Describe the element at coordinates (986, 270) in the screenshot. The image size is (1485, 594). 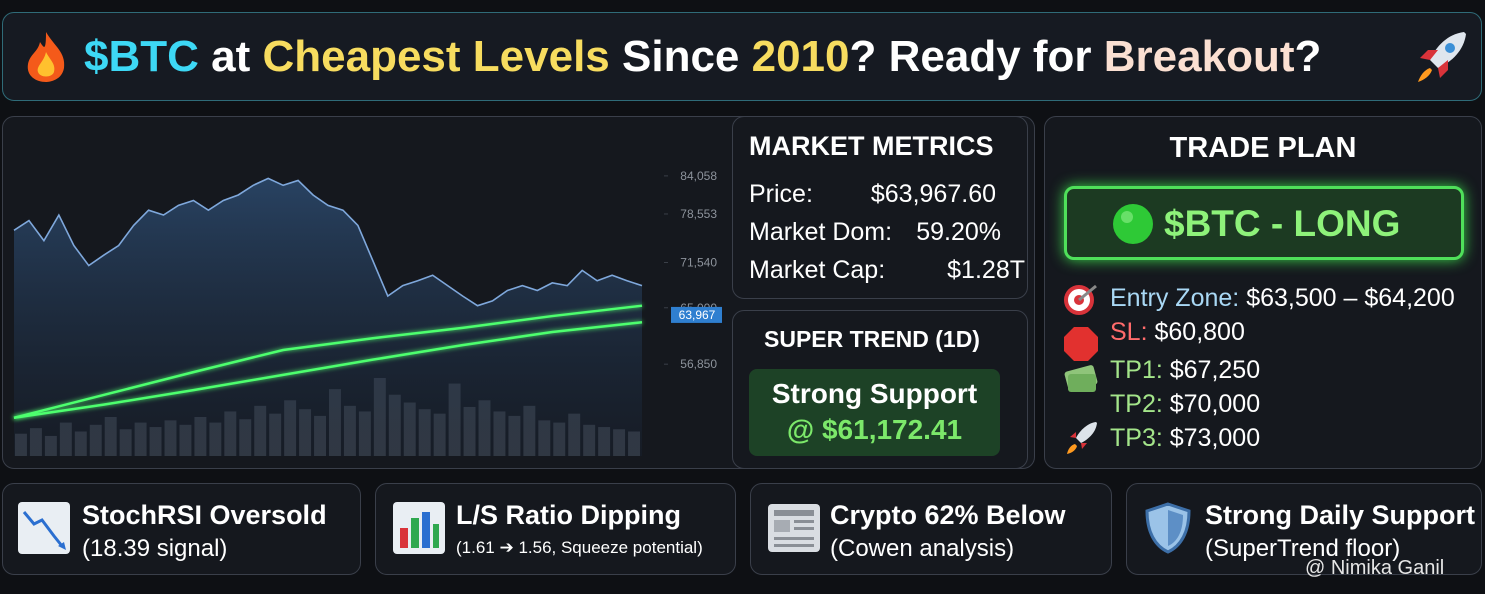
I see `metric-value: $1.28T` at that location.